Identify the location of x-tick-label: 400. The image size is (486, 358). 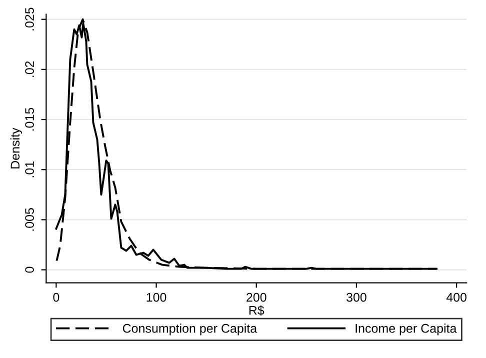
(456, 297).